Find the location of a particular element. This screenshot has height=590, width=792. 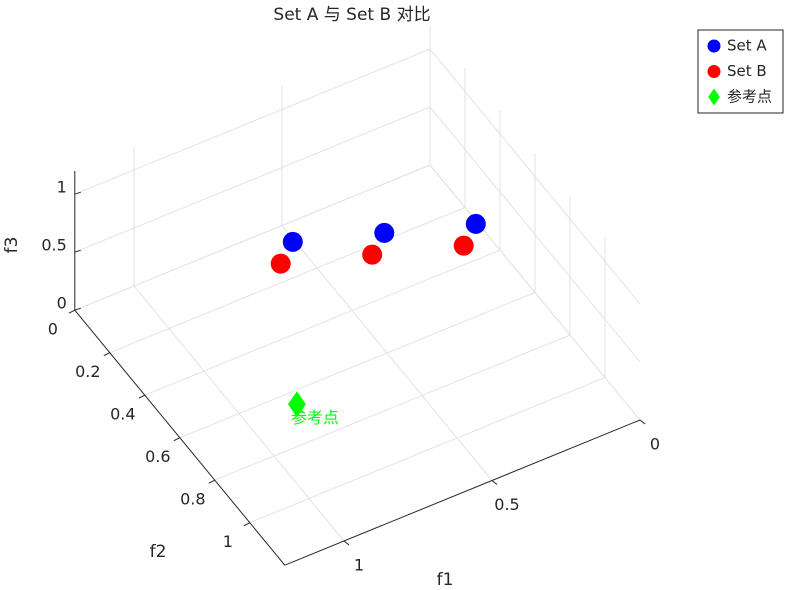

z-tick-label: 1 is located at coordinates (62, 187).